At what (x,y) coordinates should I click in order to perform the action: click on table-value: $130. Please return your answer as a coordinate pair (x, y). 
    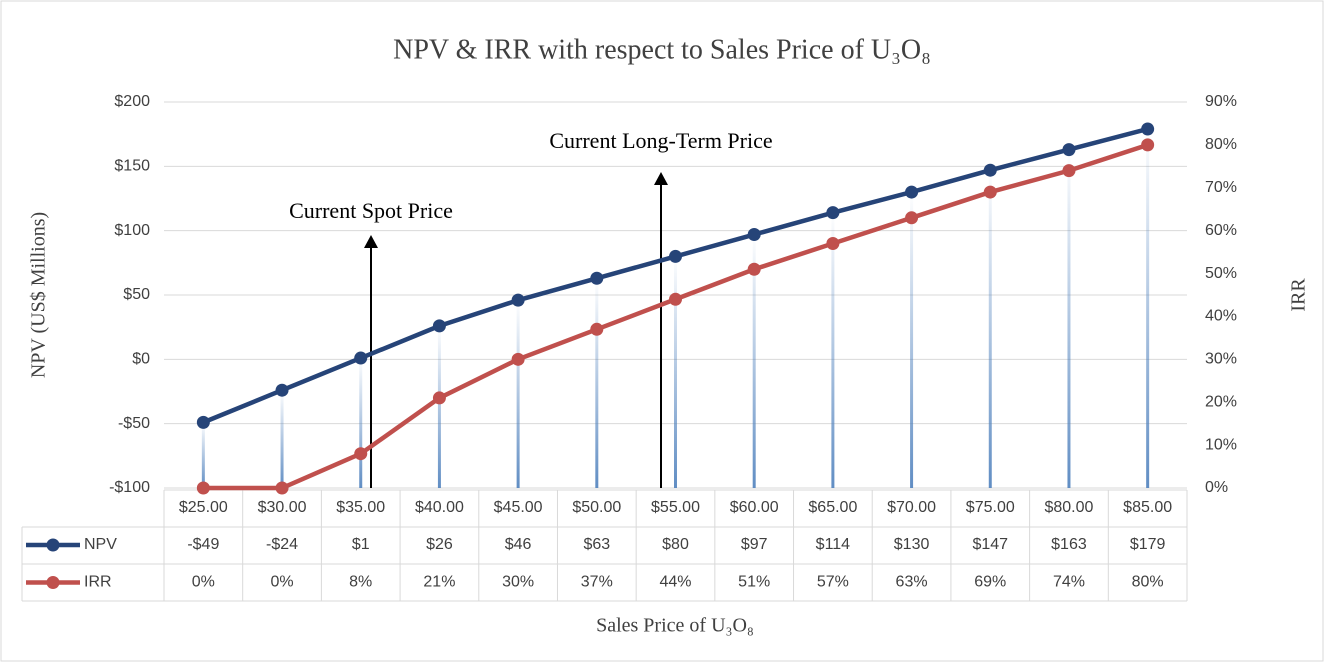
    Looking at the image, I should click on (912, 544).